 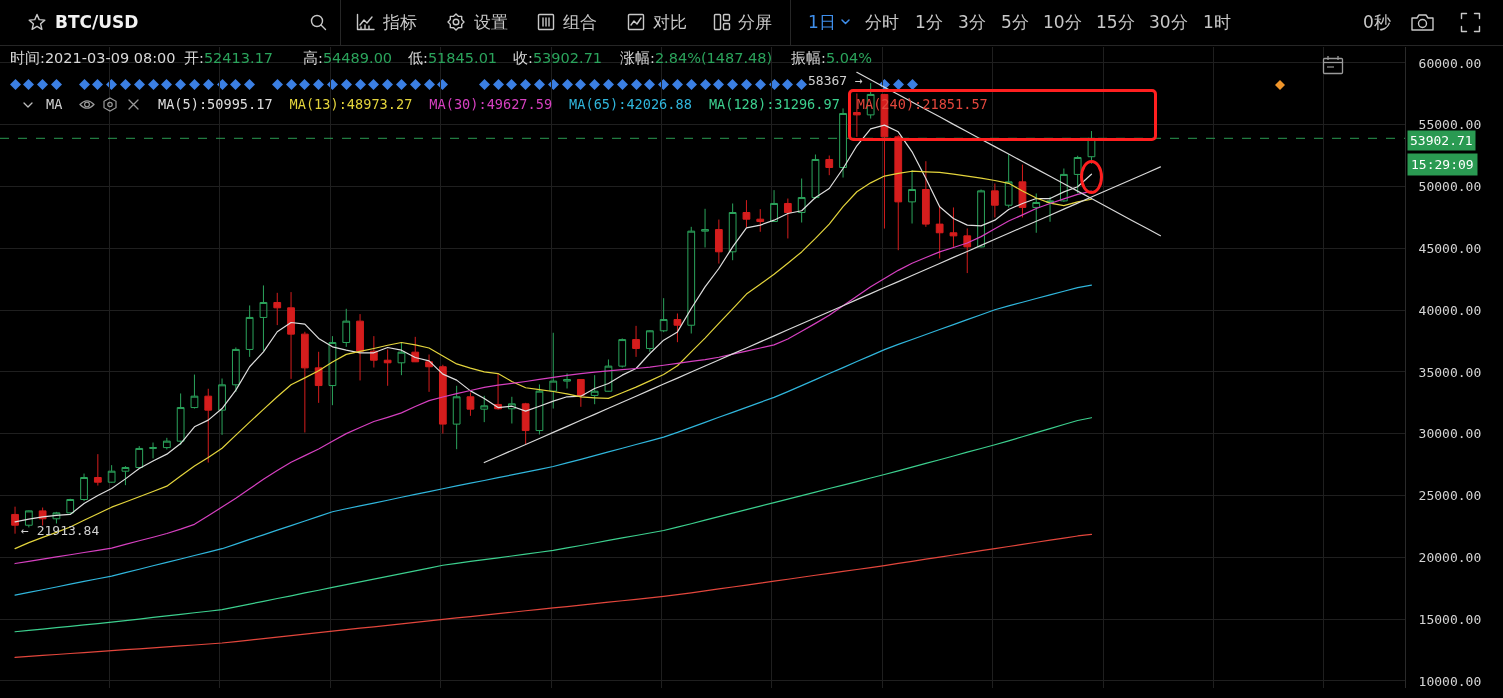 What do you see at coordinates (93, 58) in the screenshot?
I see `annotation: 时间:2021-03-09 08:00` at bounding box center [93, 58].